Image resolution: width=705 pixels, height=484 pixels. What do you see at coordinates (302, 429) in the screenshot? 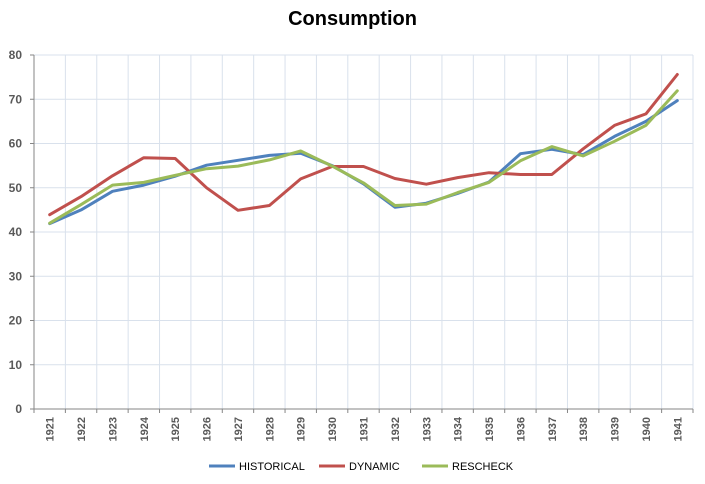
I see `x-tick-label: 1929` at bounding box center [302, 429].